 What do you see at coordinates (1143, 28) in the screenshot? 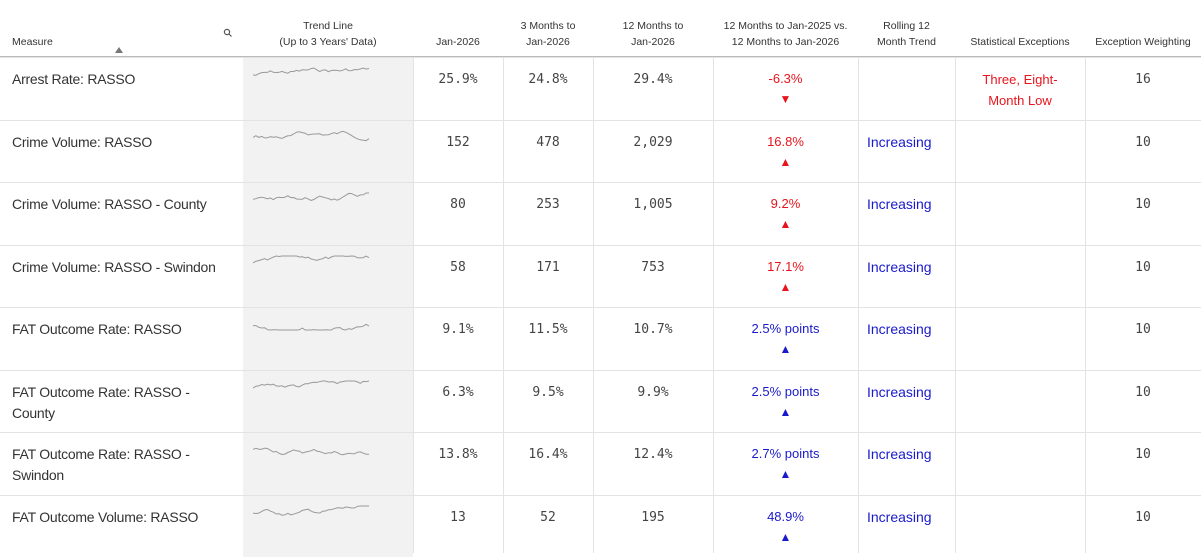
I see `column-header: Exception Weighting` at bounding box center [1143, 28].